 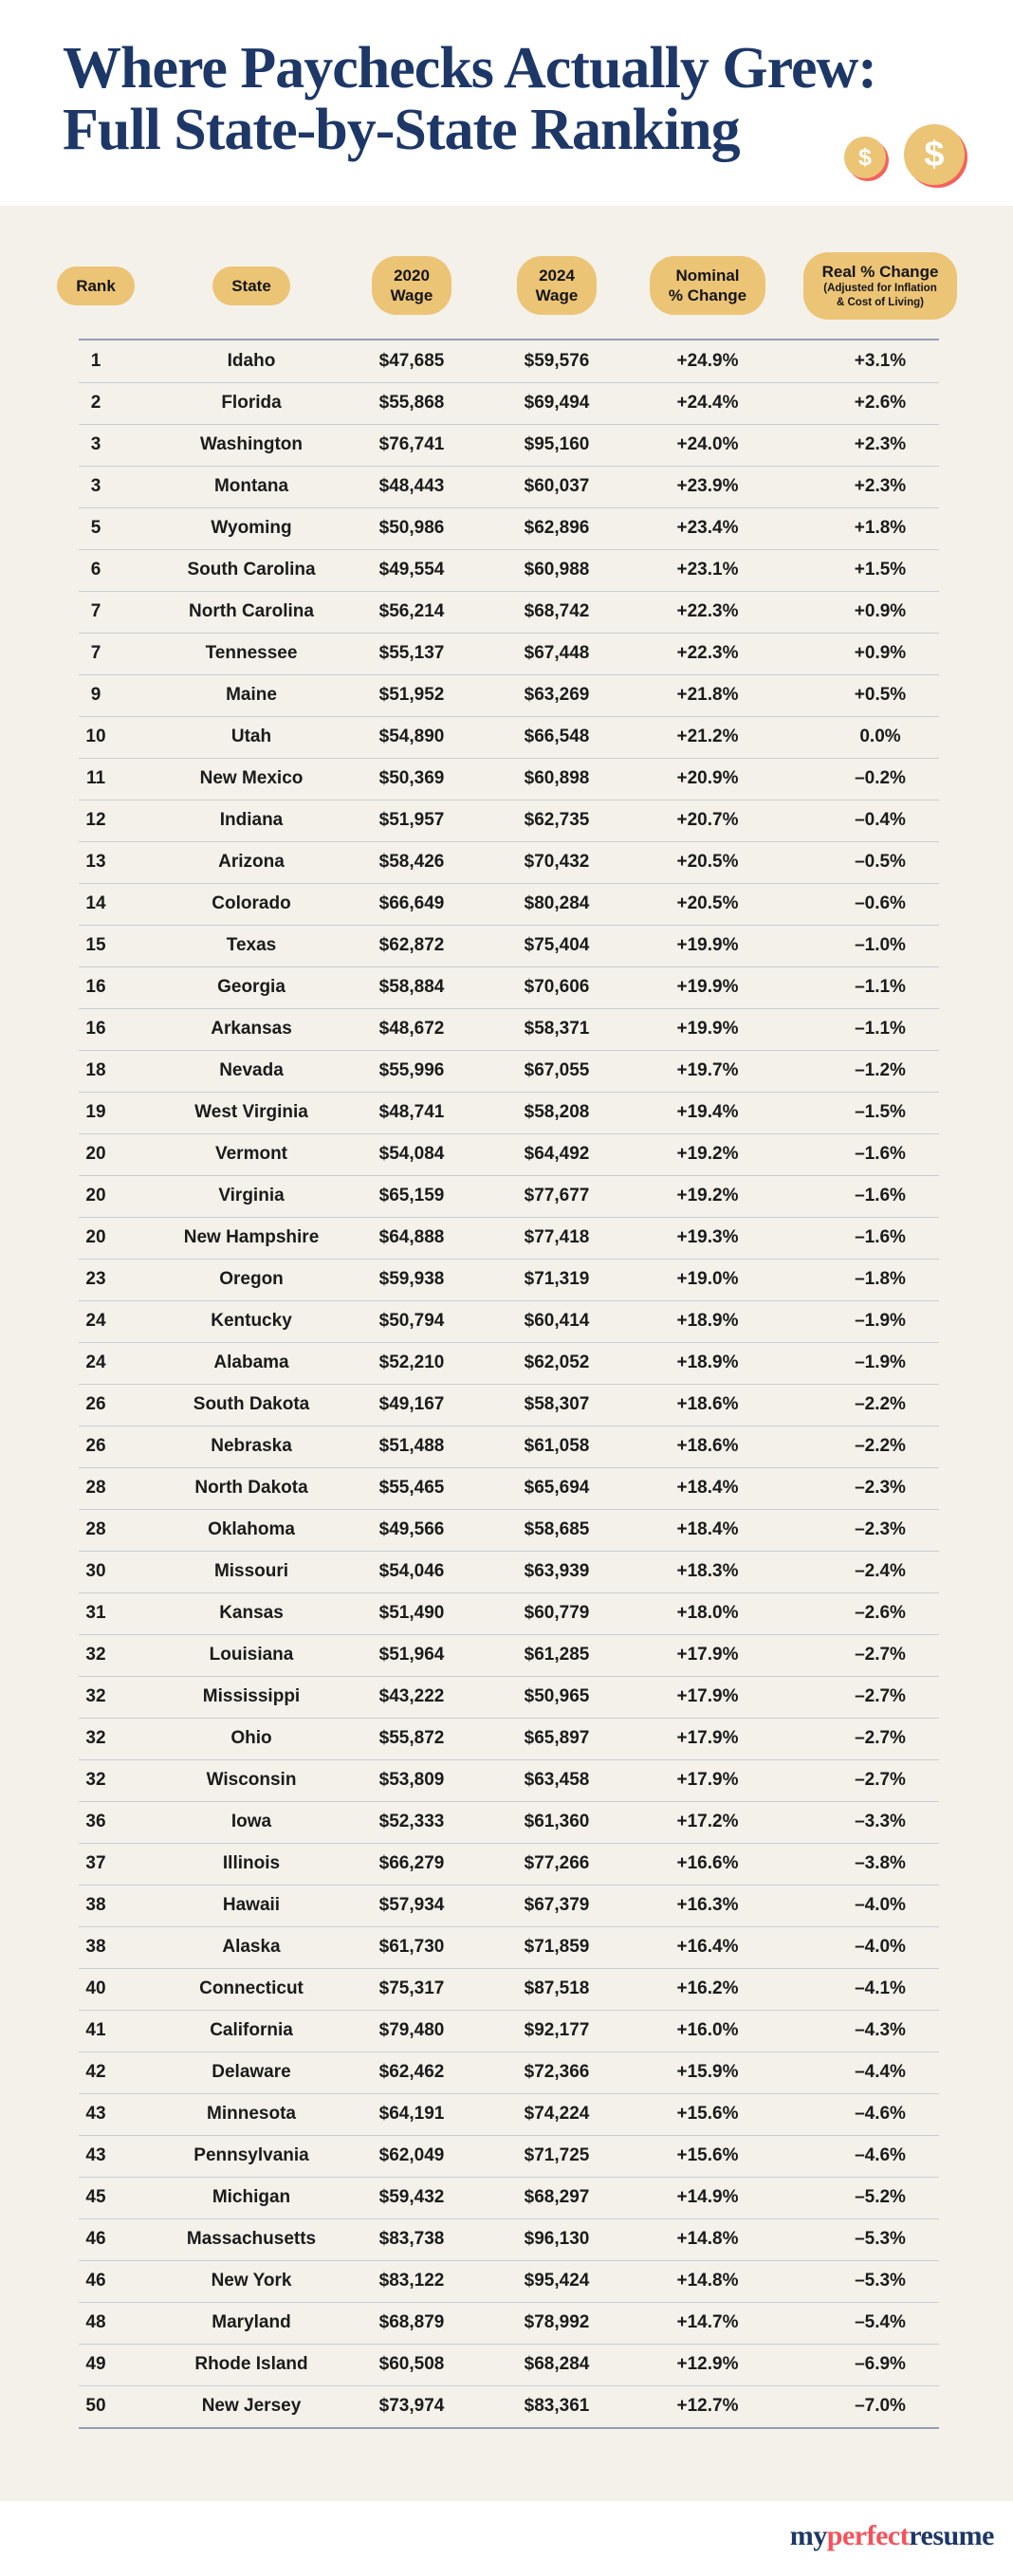 What do you see at coordinates (96, 1863) in the screenshot?
I see `cell-rank: 37` at bounding box center [96, 1863].